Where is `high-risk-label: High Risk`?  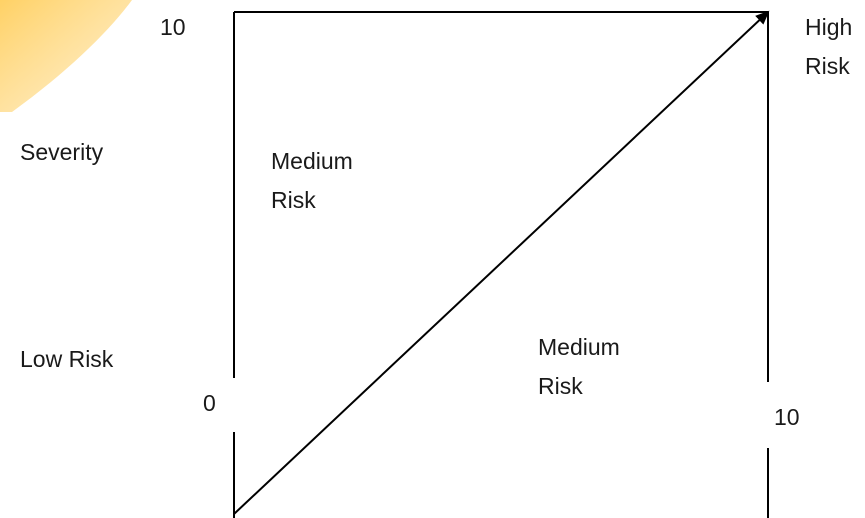 high-risk-label: High Risk is located at coordinates (829, 46).